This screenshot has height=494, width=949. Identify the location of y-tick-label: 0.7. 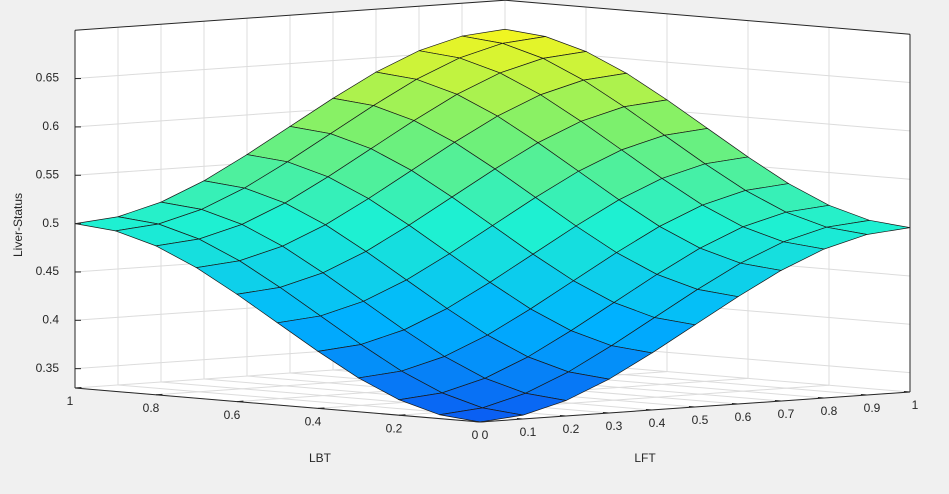
(786, 414).